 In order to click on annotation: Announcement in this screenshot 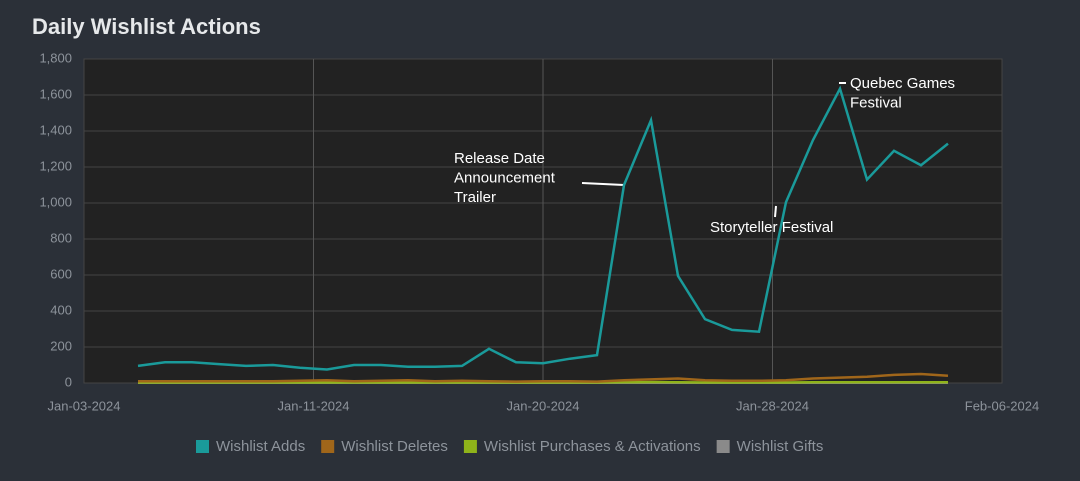, I will do `click(505, 177)`.